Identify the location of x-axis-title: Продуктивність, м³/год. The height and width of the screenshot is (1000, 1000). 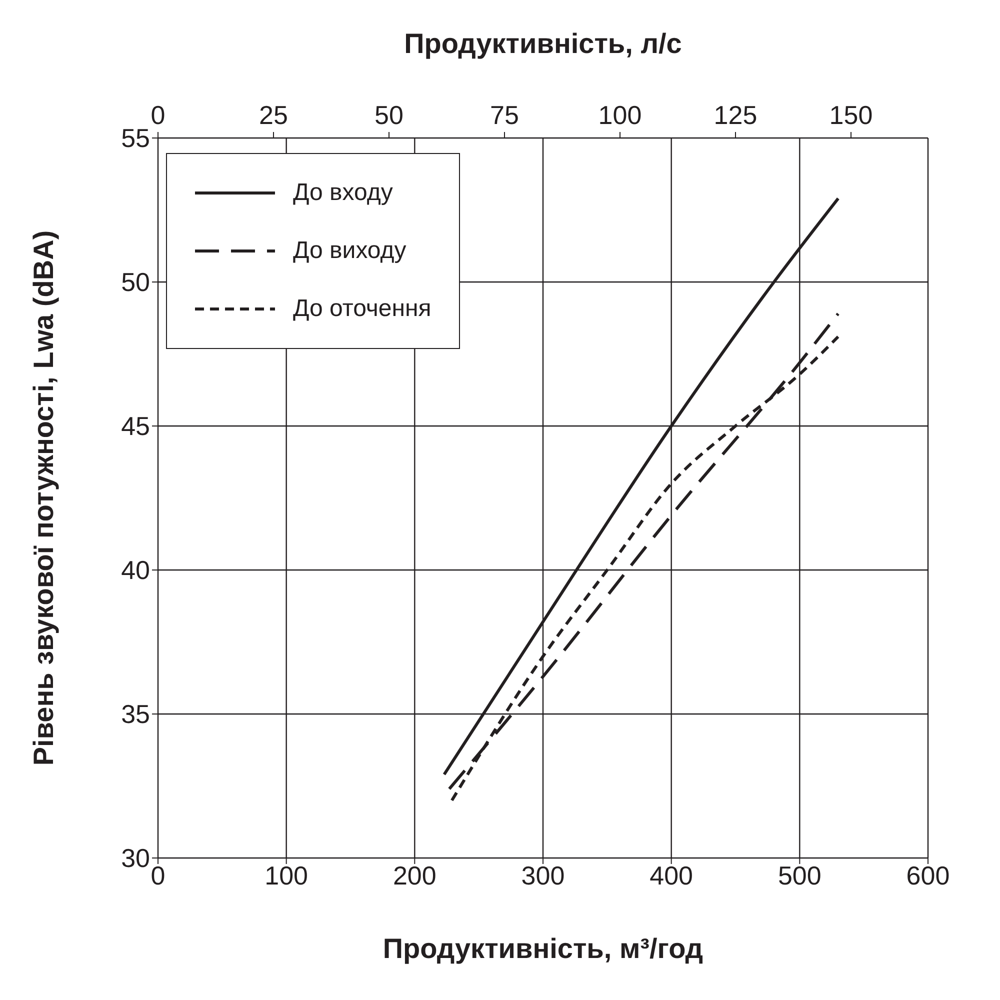
(543, 948).